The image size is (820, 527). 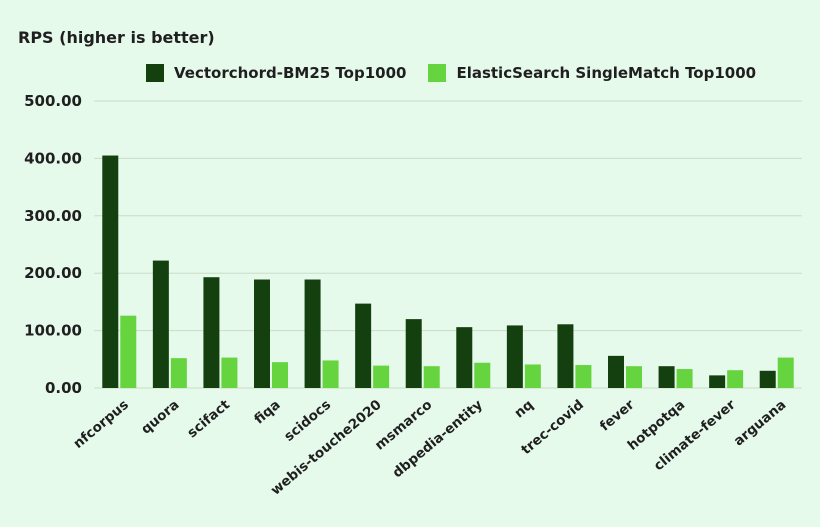 What do you see at coordinates (262, 333) in the screenshot?
I see `bar-vectorchord-fiqa` at bounding box center [262, 333].